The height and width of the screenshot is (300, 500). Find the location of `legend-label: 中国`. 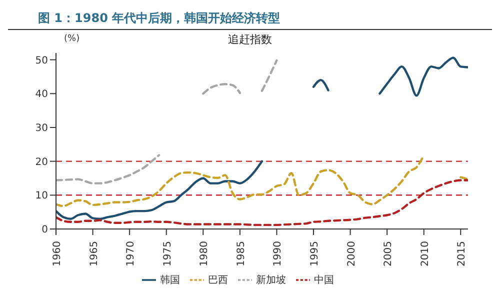

legend-label: 中国 is located at coordinates (324, 280).